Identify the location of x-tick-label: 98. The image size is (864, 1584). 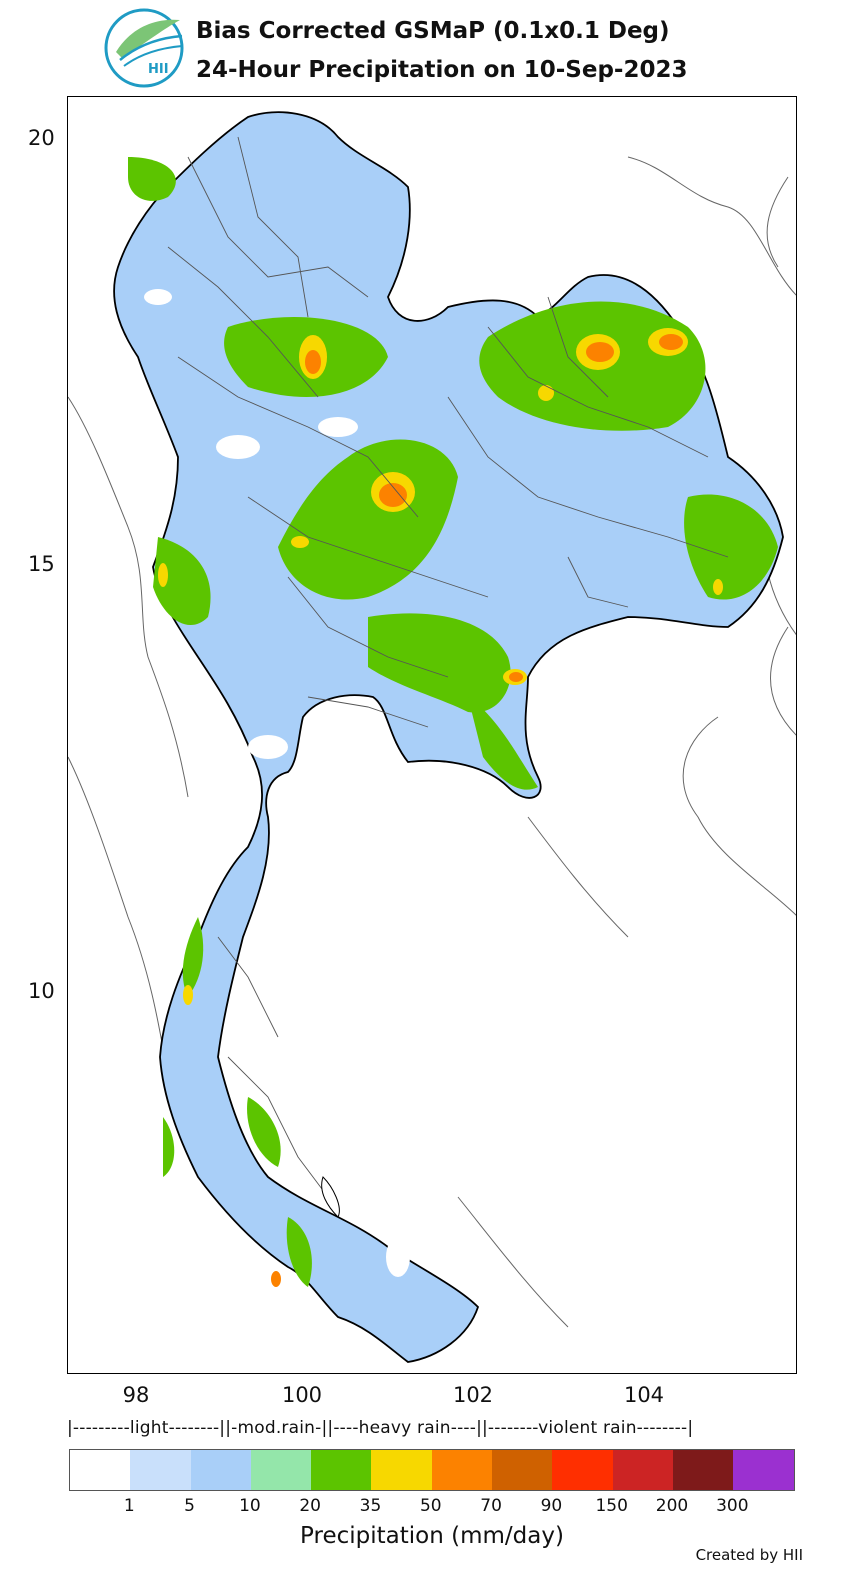
(136, 1395).